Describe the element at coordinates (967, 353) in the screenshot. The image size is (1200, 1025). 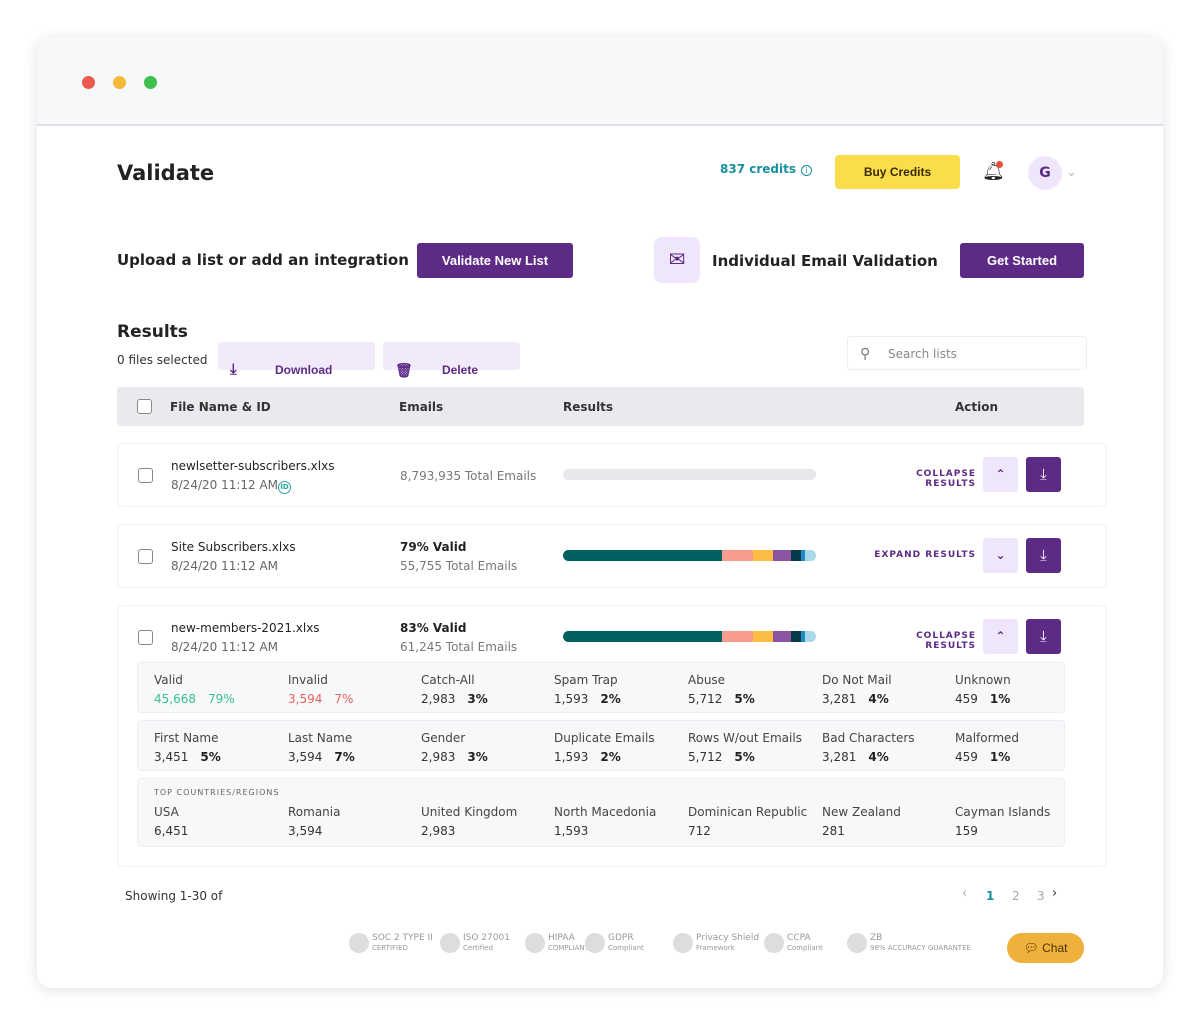
I see `search-input: ⚲ Search lists` at that location.